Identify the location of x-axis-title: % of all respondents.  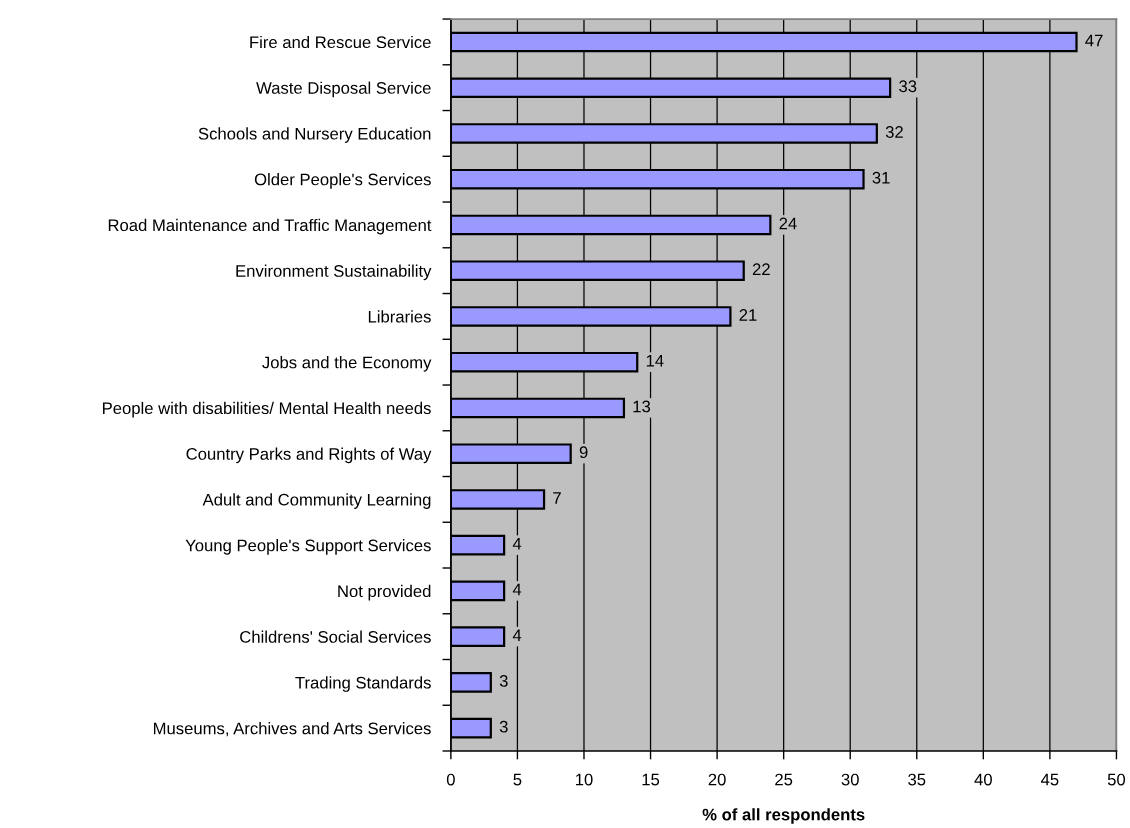
(783, 816).